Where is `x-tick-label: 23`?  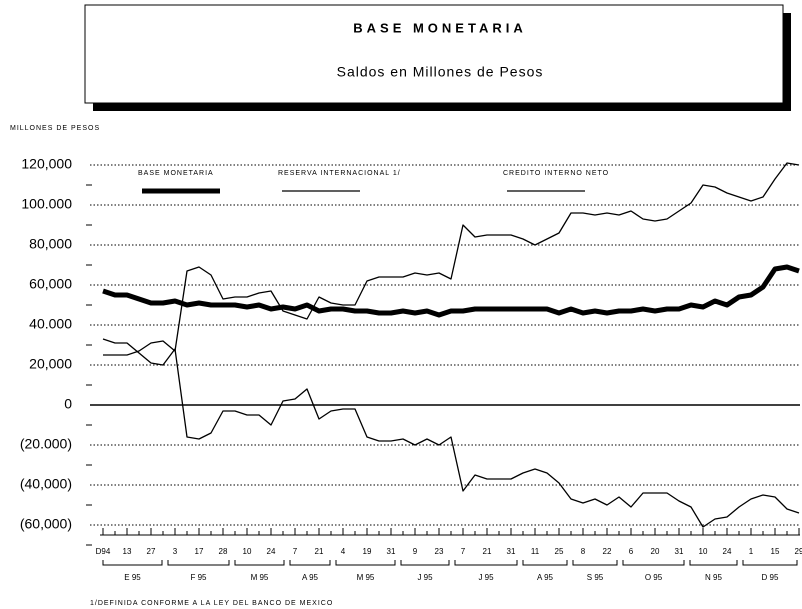 x-tick-label: 23 is located at coordinates (439, 551).